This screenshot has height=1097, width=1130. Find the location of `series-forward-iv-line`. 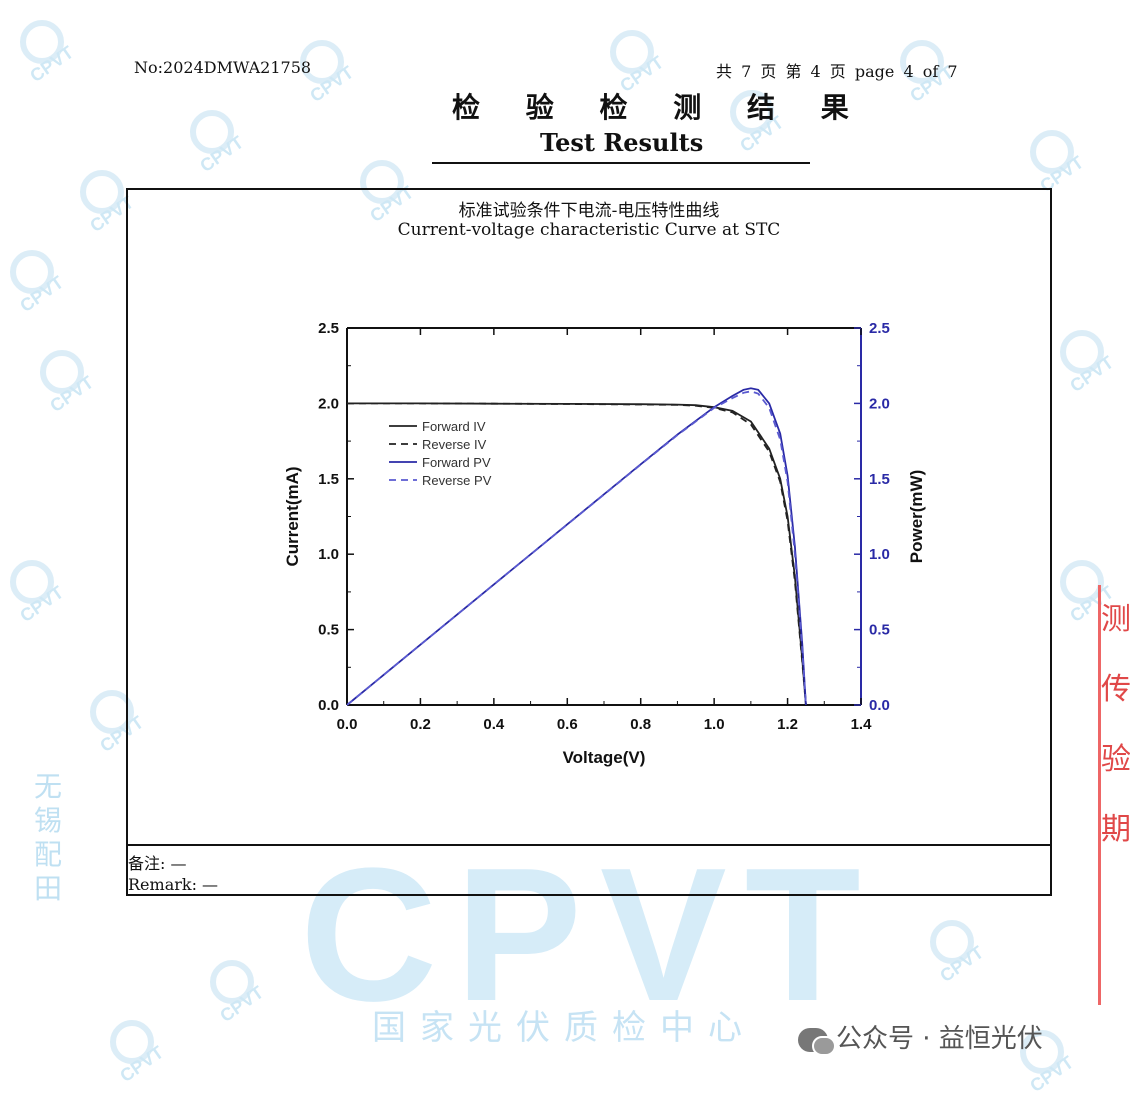

series-forward-iv-line is located at coordinates (577, 554).